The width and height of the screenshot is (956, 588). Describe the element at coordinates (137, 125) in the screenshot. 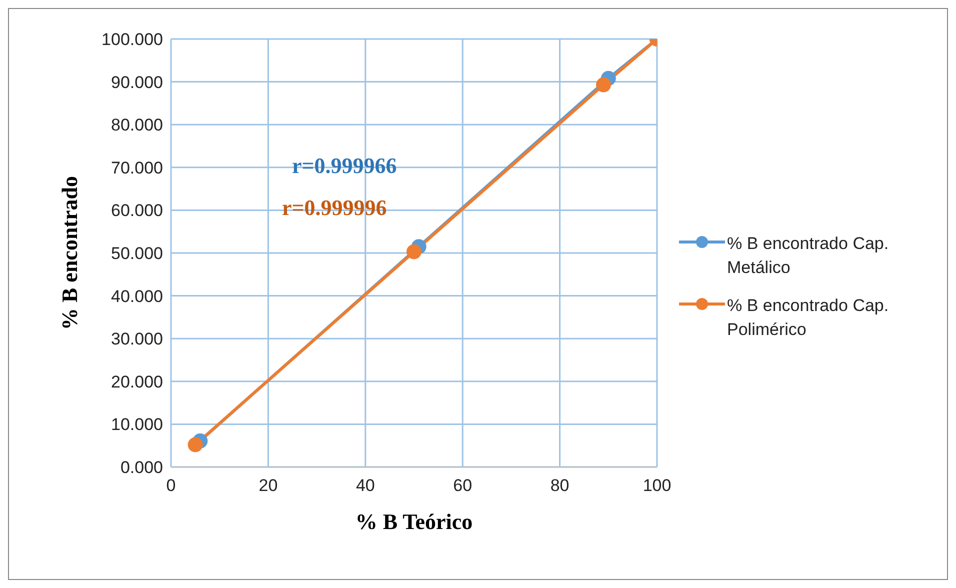

I see `y-tick-label: 80.000` at that location.